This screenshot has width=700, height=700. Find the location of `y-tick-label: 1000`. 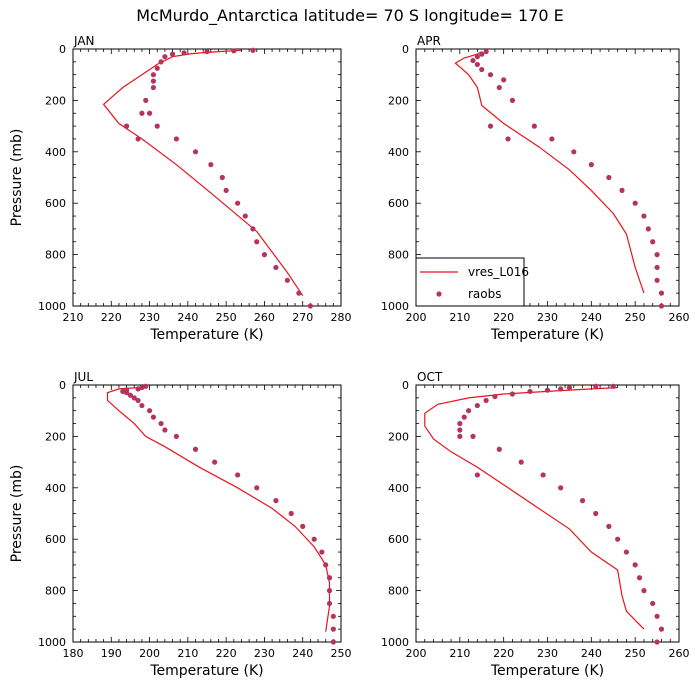

y-tick-label: 1000 is located at coordinates (395, 306).